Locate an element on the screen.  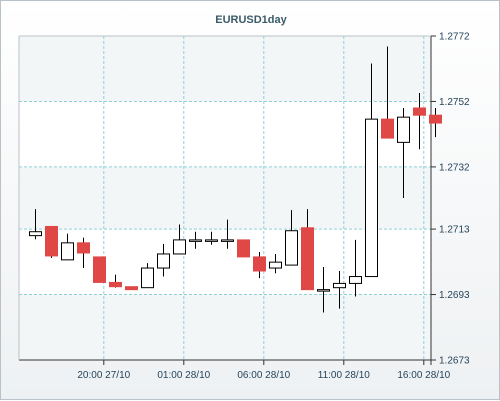
y-tick-label: 1.2772 is located at coordinates (454, 37).